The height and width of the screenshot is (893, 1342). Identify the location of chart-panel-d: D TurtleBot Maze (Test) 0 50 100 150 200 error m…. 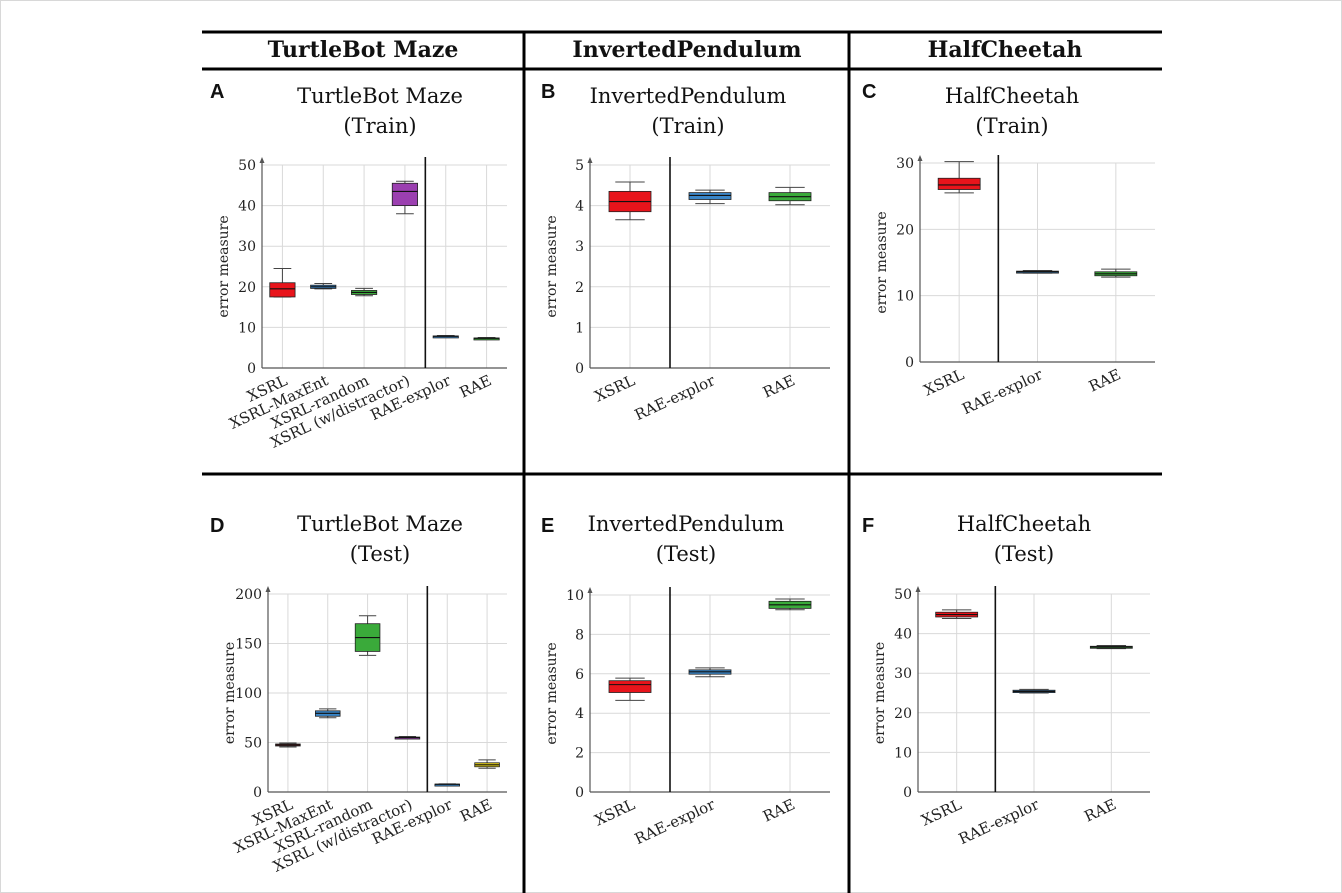
(358, 694).